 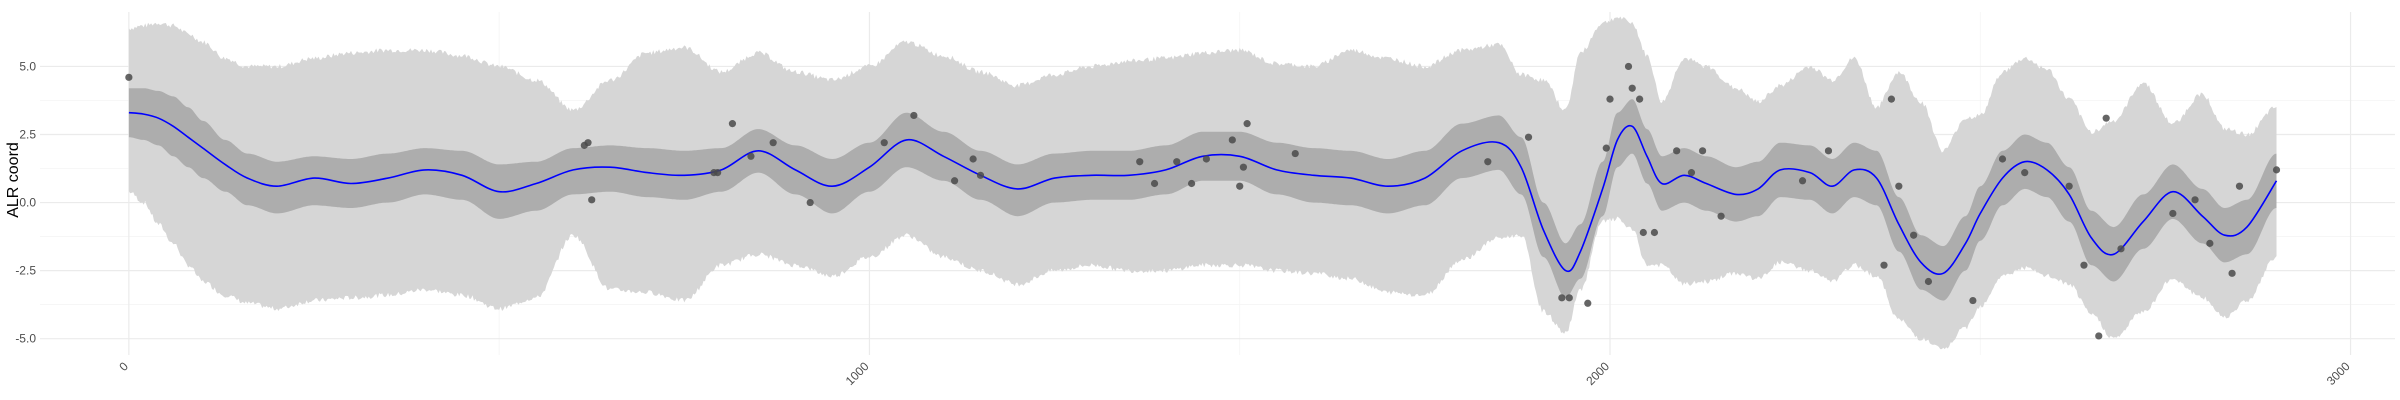 I want to click on x-tick-label: 2000, so click(x=1597, y=373).